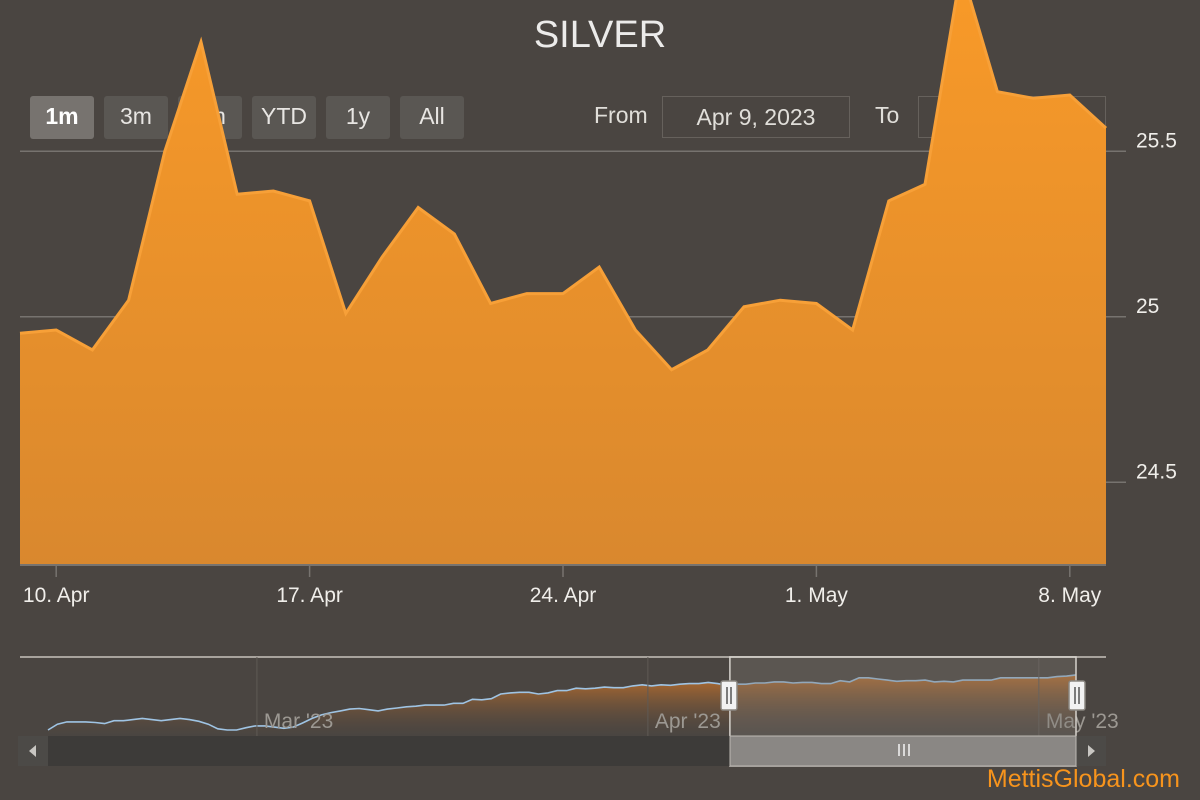  What do you see at coordinates (887, 115) in the screenshot?
I see `to-label: To` at bounding box center [887, 115].